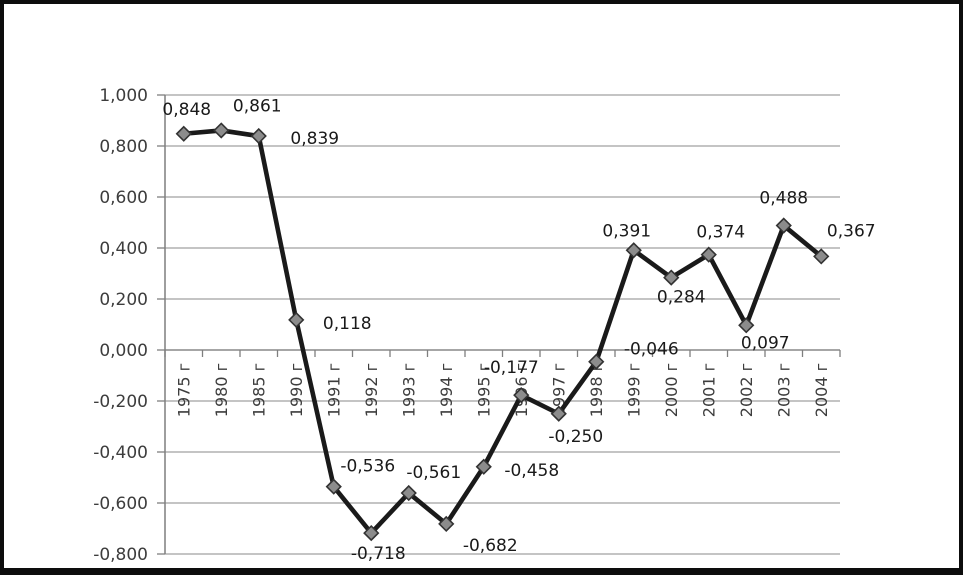 This screenshot has height=575, width=963. What do you see at coordinates (765, 343) in the screenshot?
I see `data-point-label: 0,097` at bounding box center [765, 343].